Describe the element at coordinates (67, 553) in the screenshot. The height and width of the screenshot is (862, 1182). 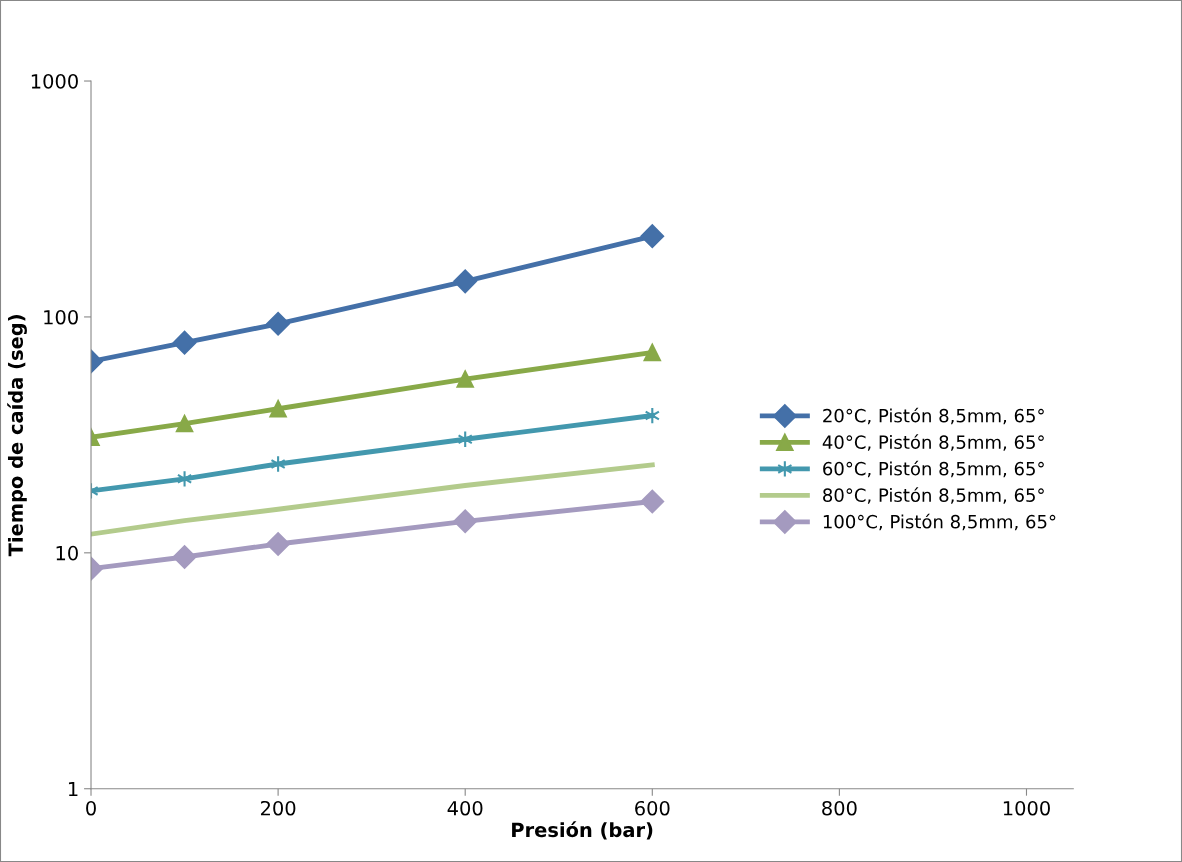
I see `y-tick-label: 10` at that location.